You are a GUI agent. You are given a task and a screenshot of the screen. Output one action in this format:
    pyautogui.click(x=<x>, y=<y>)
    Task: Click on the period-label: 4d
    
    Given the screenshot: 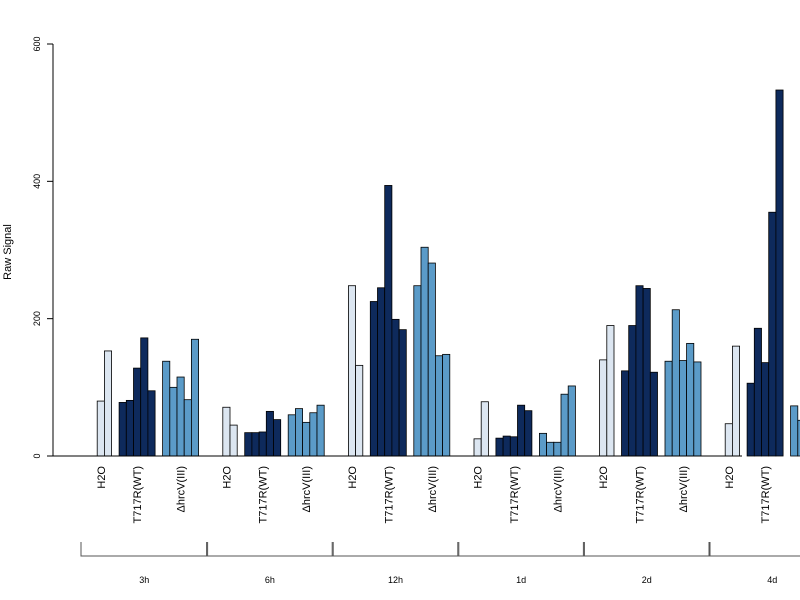 What is the action you would take?
    pyautogui.click(x=772, y=580)
    